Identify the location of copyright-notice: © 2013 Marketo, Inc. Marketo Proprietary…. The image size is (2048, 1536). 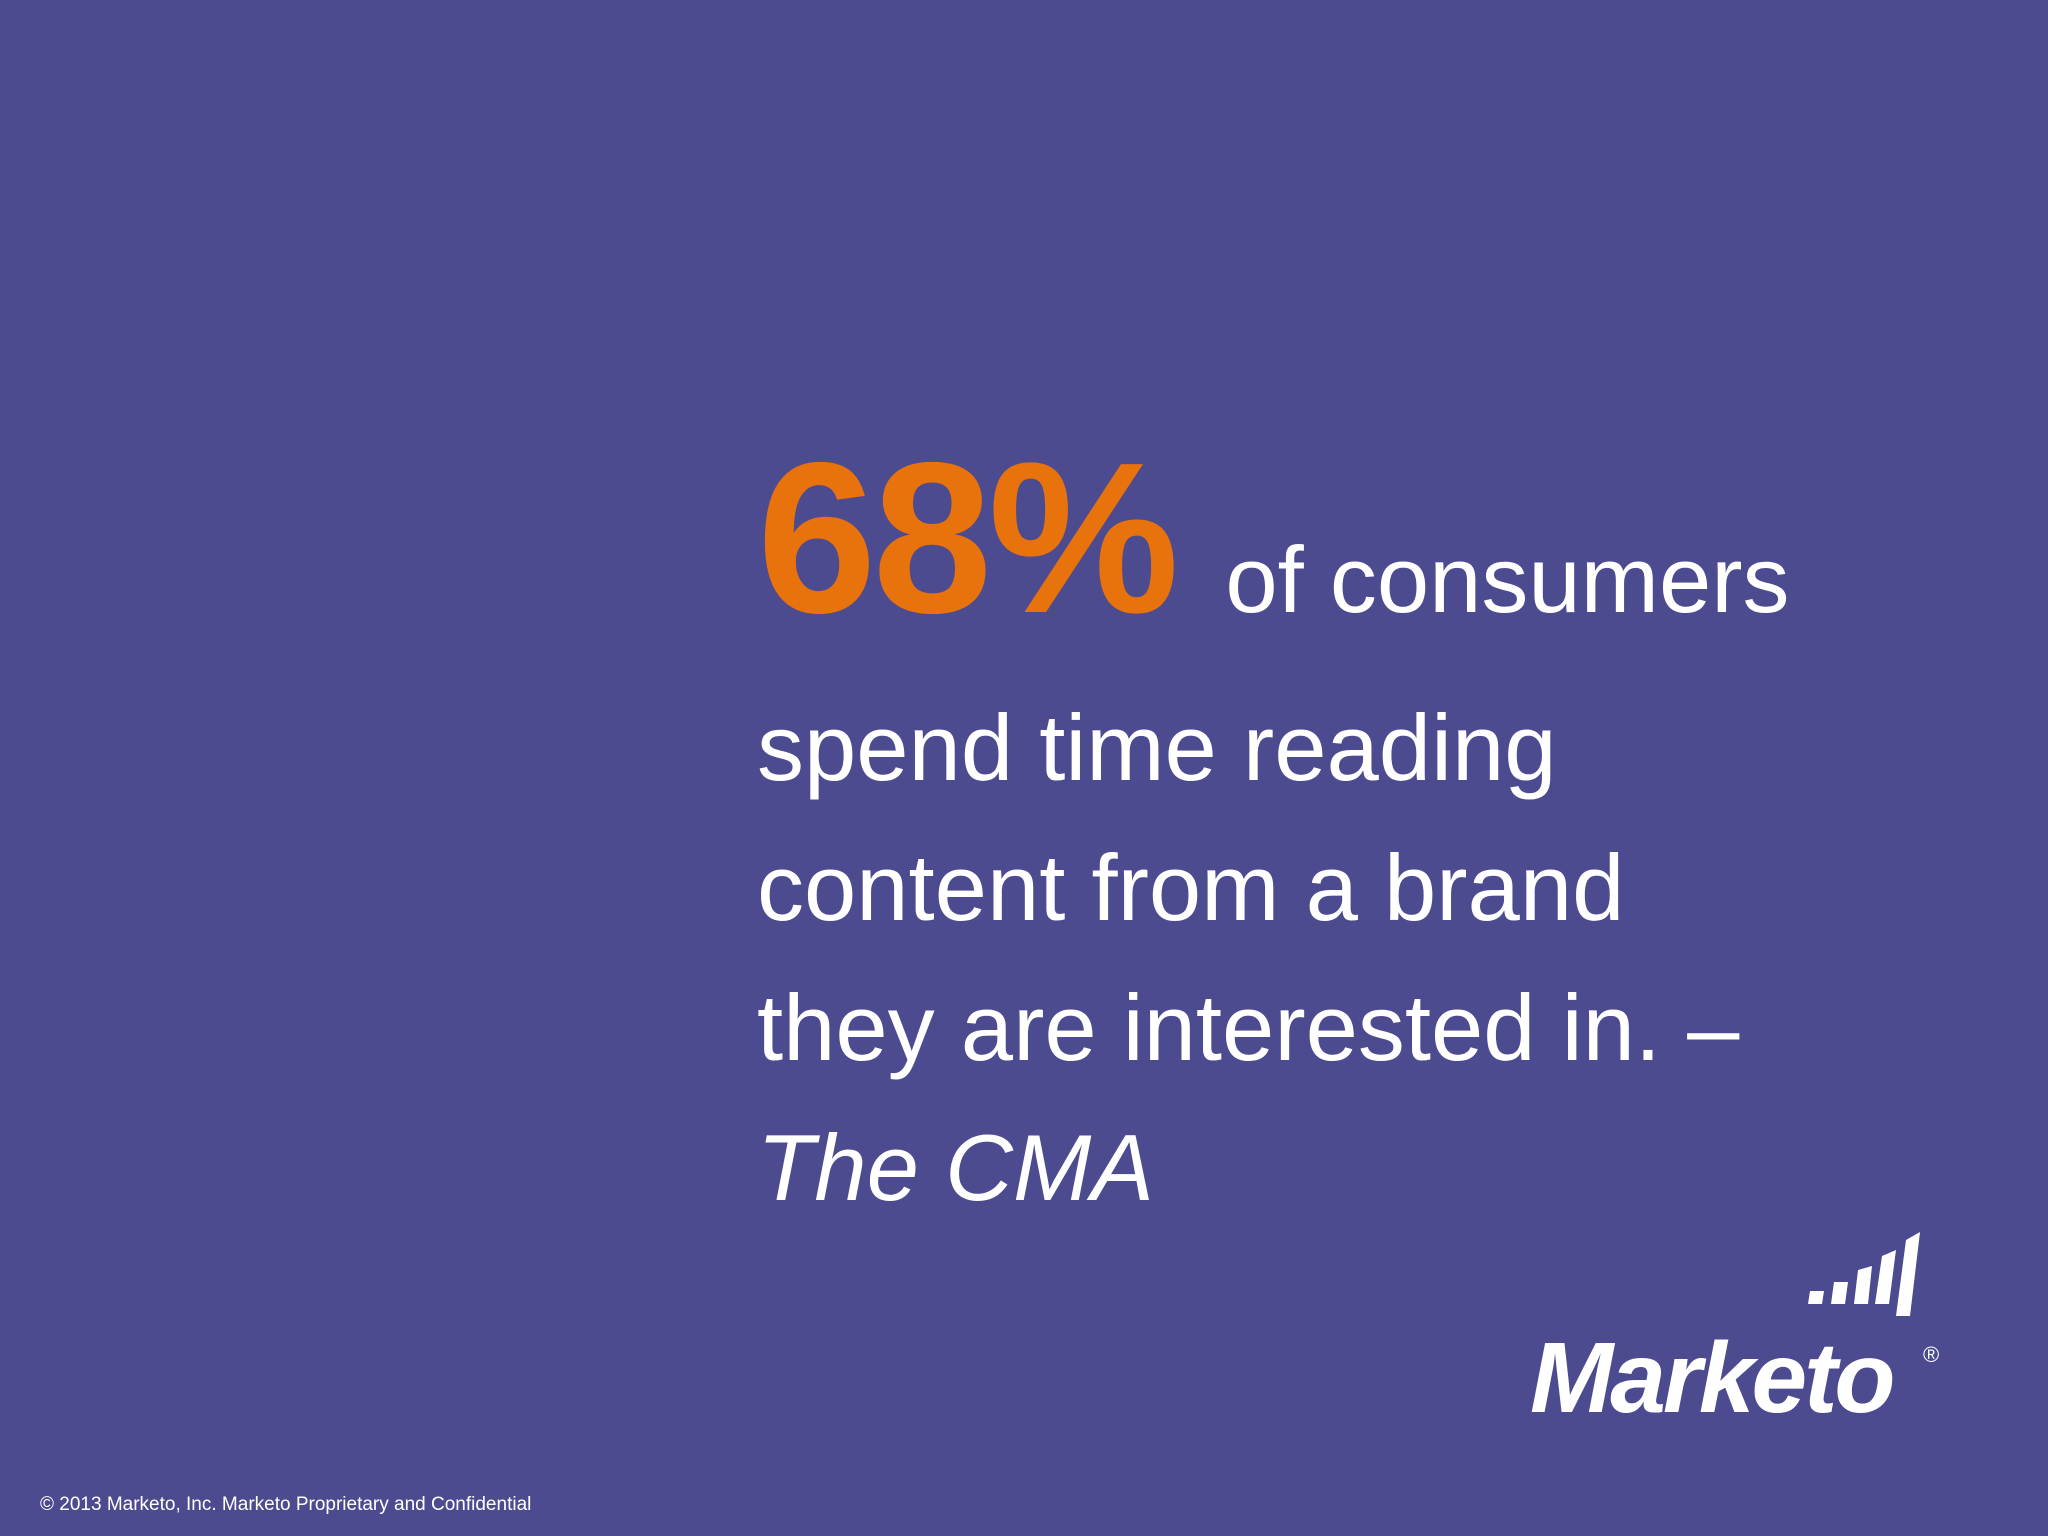
(286, 1504).